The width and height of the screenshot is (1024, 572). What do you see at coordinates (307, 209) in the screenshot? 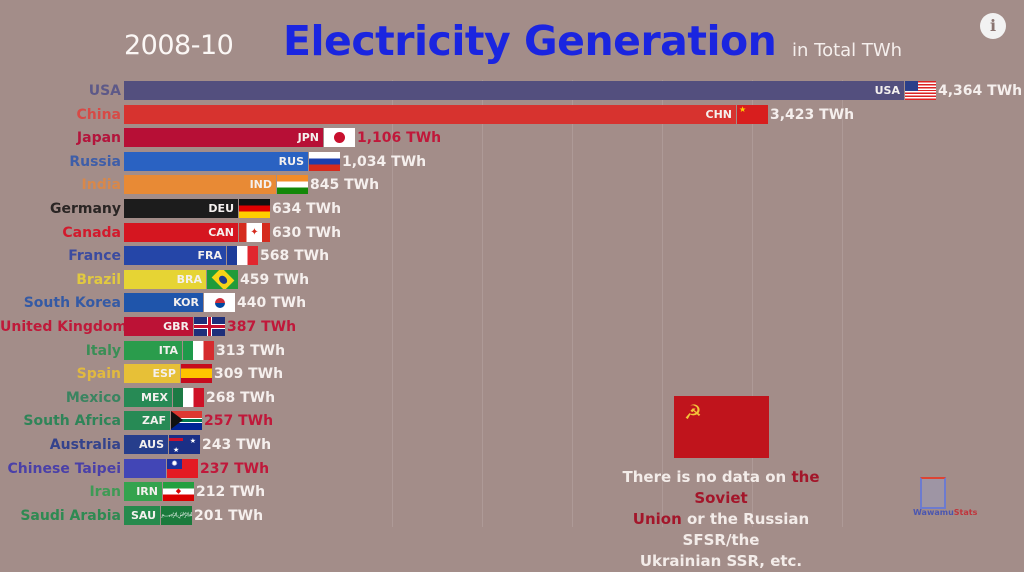
I see `value-label: 634 TWh` at bounding box center [307, 209].